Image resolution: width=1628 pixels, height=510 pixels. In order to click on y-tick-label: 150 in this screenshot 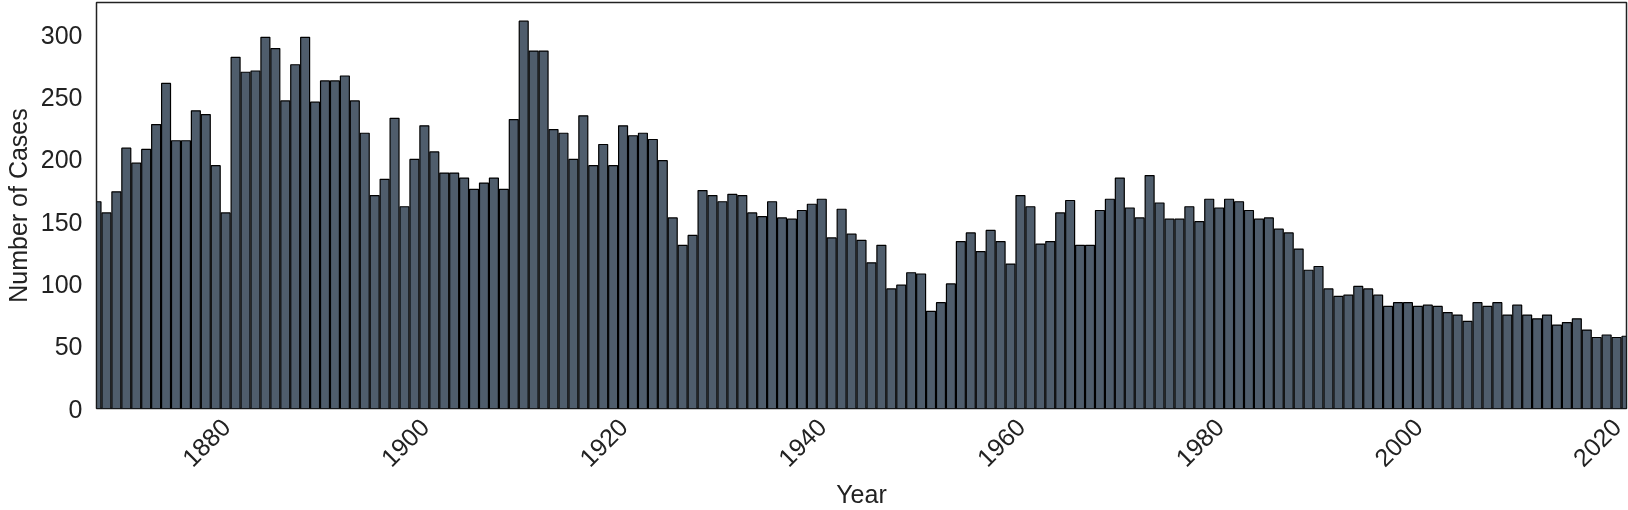, I will do `click(61, 221)`.